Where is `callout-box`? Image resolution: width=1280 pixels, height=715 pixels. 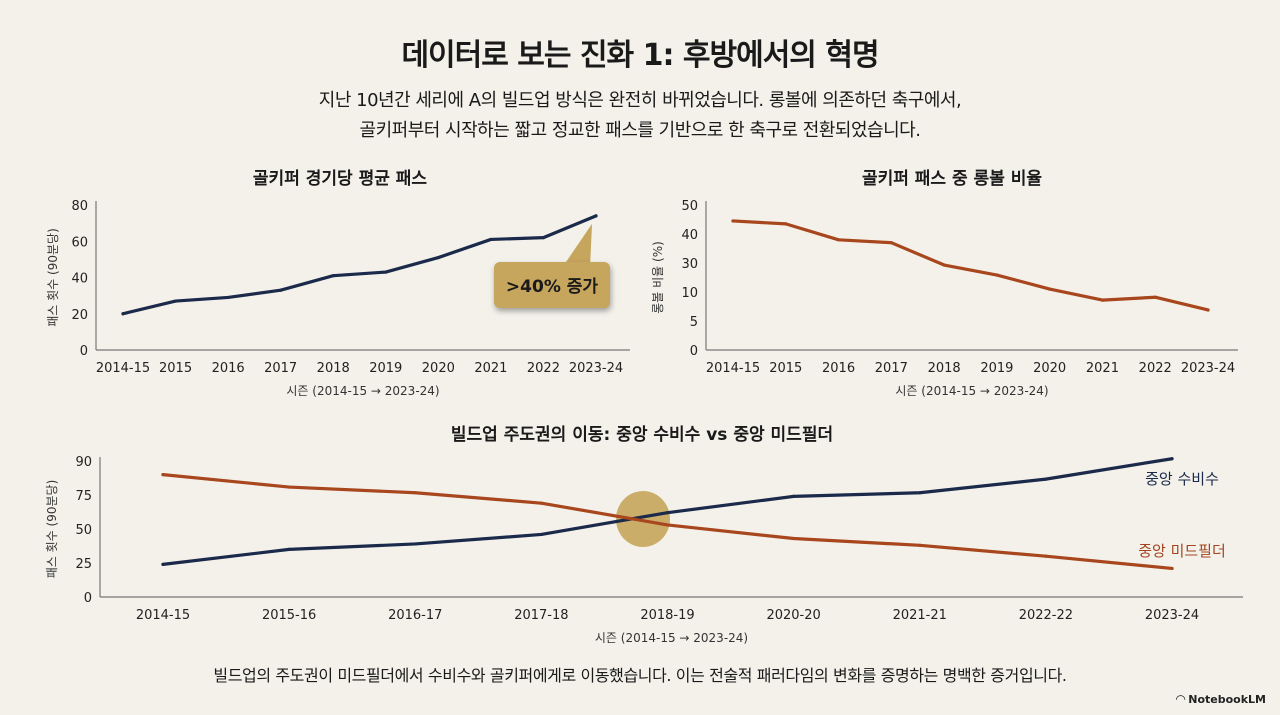 callout-box is located at coordinates (552, 285).